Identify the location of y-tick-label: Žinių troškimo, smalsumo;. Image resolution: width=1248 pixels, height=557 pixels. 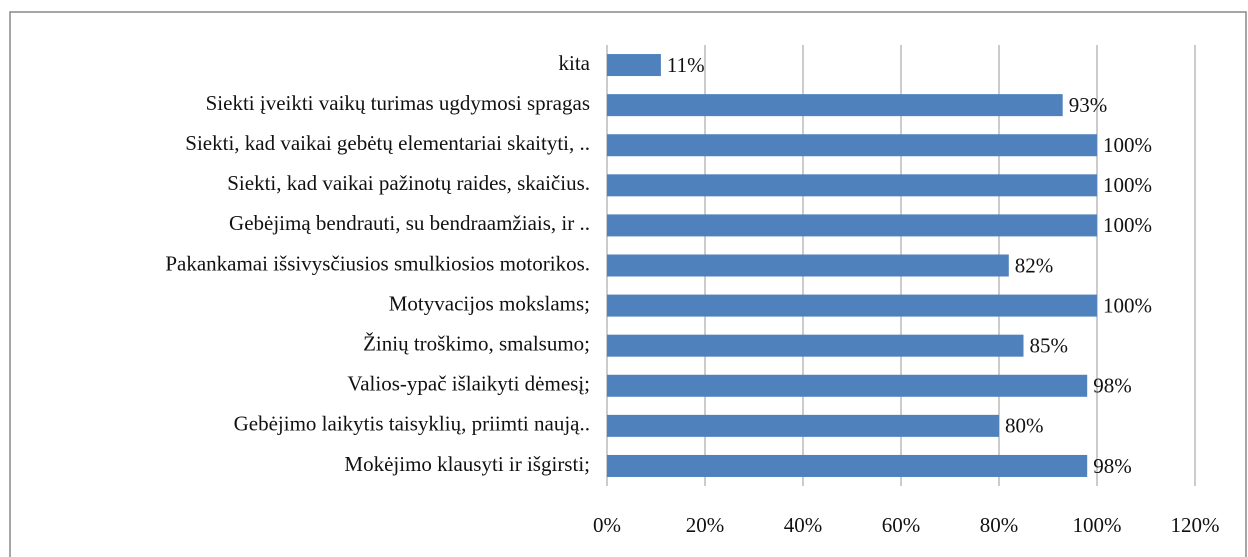
(476, 343).